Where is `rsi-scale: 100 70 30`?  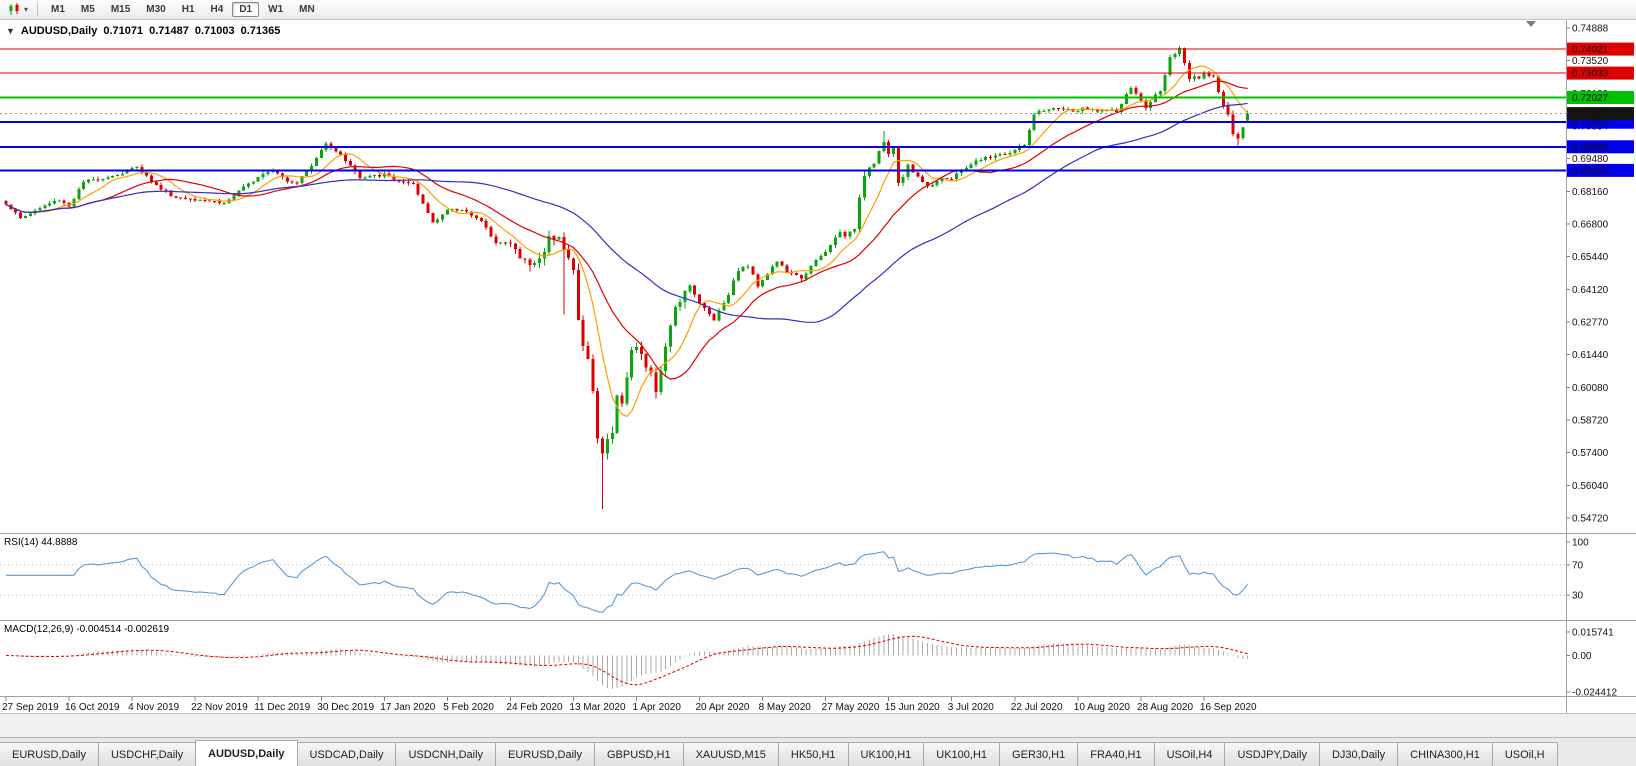
rsi-scale: 100 70 30 is located at coordinates (794, 570).